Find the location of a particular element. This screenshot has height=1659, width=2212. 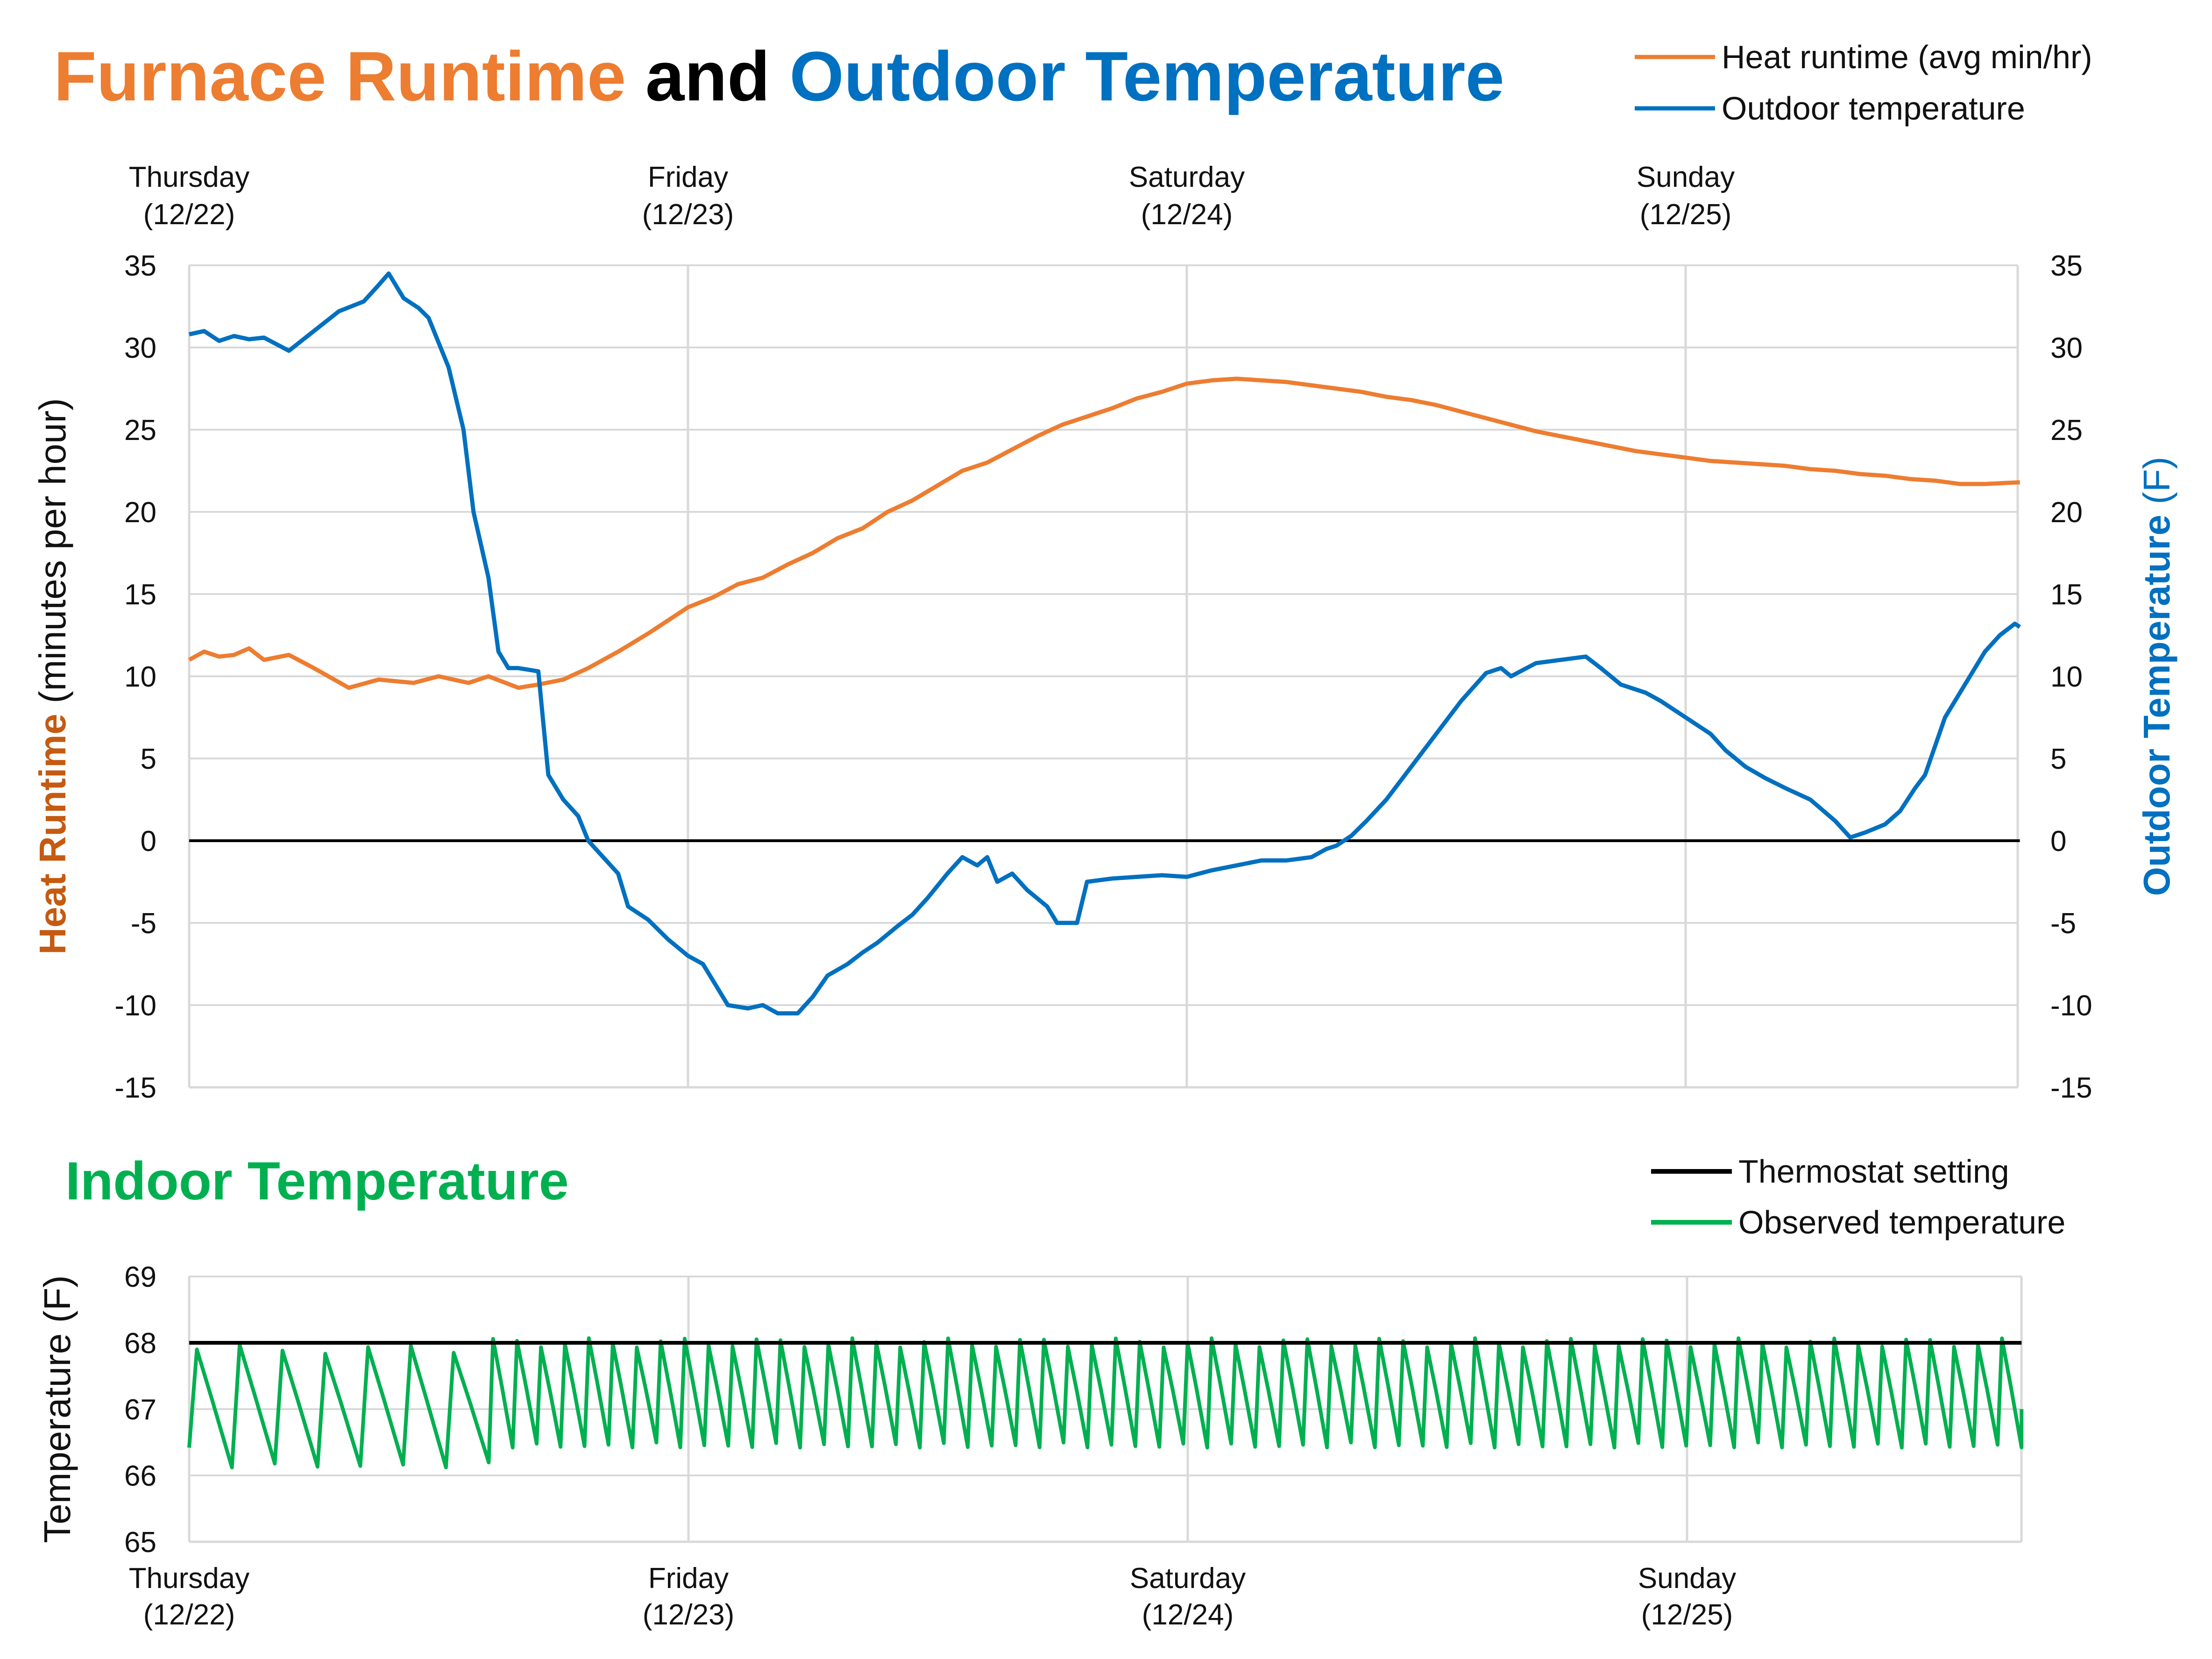

right-axis-title-rest: (F) is located at coordinates (2157, 486).